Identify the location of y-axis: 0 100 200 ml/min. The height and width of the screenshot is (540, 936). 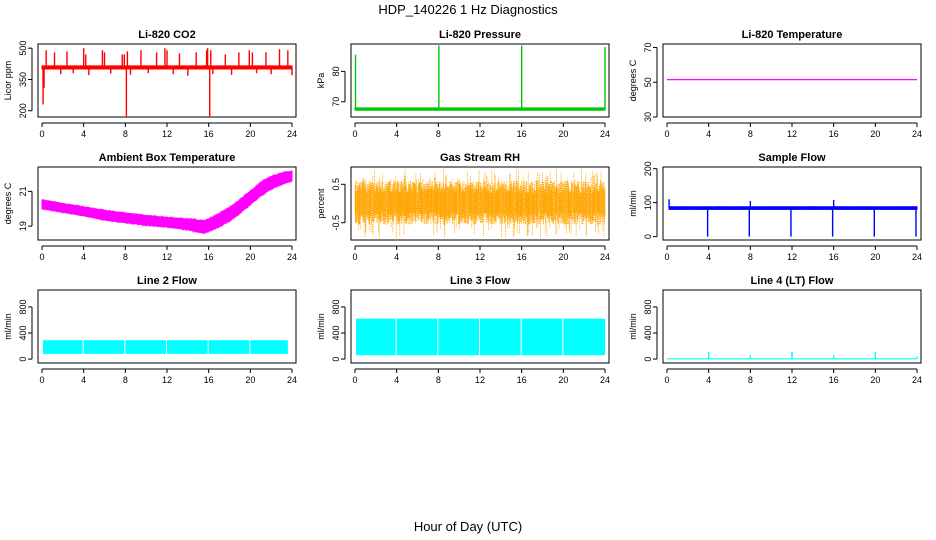
(643, 200).